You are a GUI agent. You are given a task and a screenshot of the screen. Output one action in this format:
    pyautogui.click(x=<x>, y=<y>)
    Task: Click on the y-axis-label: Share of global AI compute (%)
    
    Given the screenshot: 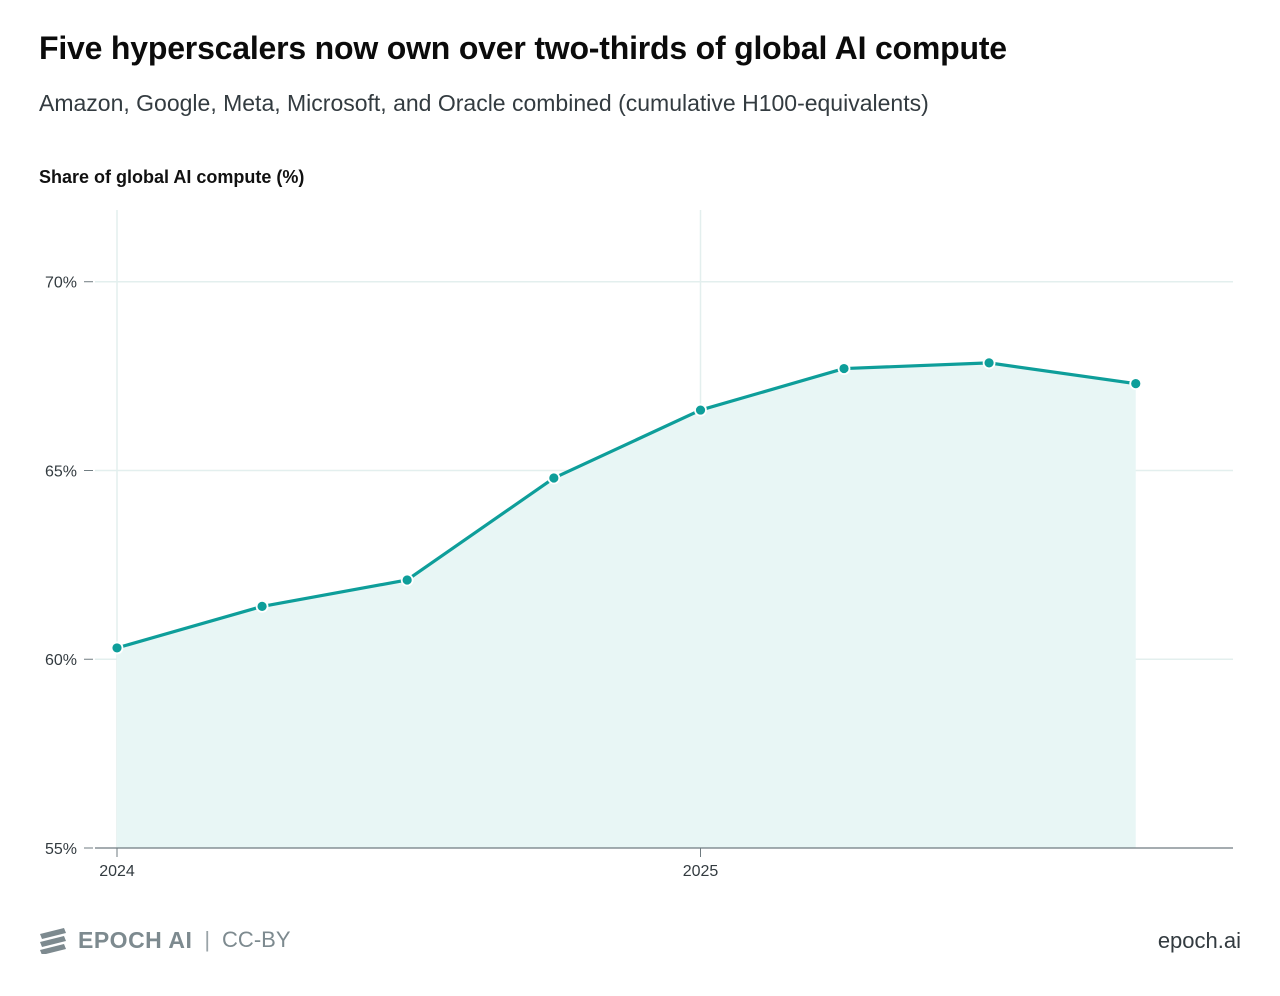 What is the action you would take?
    pyautogui.click(x=172, y=177)
    